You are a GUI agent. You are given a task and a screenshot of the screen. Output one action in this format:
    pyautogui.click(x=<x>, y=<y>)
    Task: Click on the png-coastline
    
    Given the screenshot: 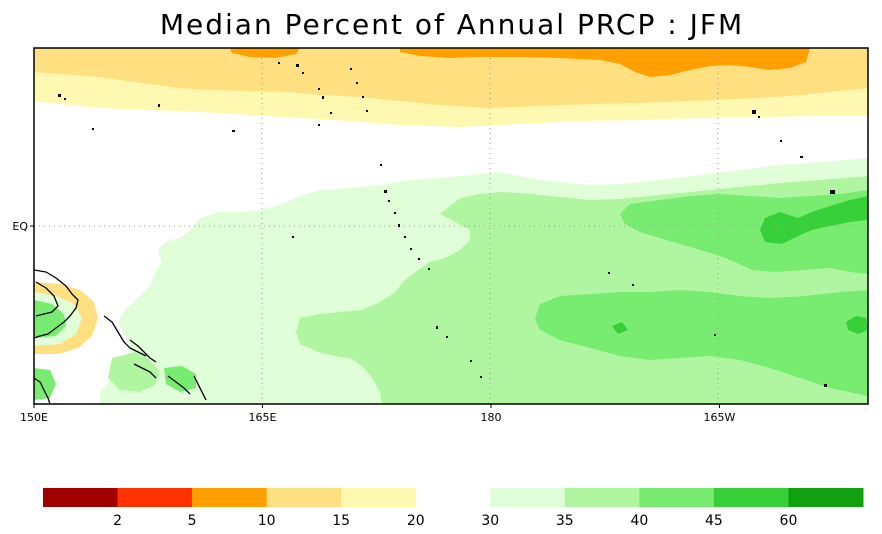 What is the action you would take?
    pyautogui.click(x=56, y=304)
    